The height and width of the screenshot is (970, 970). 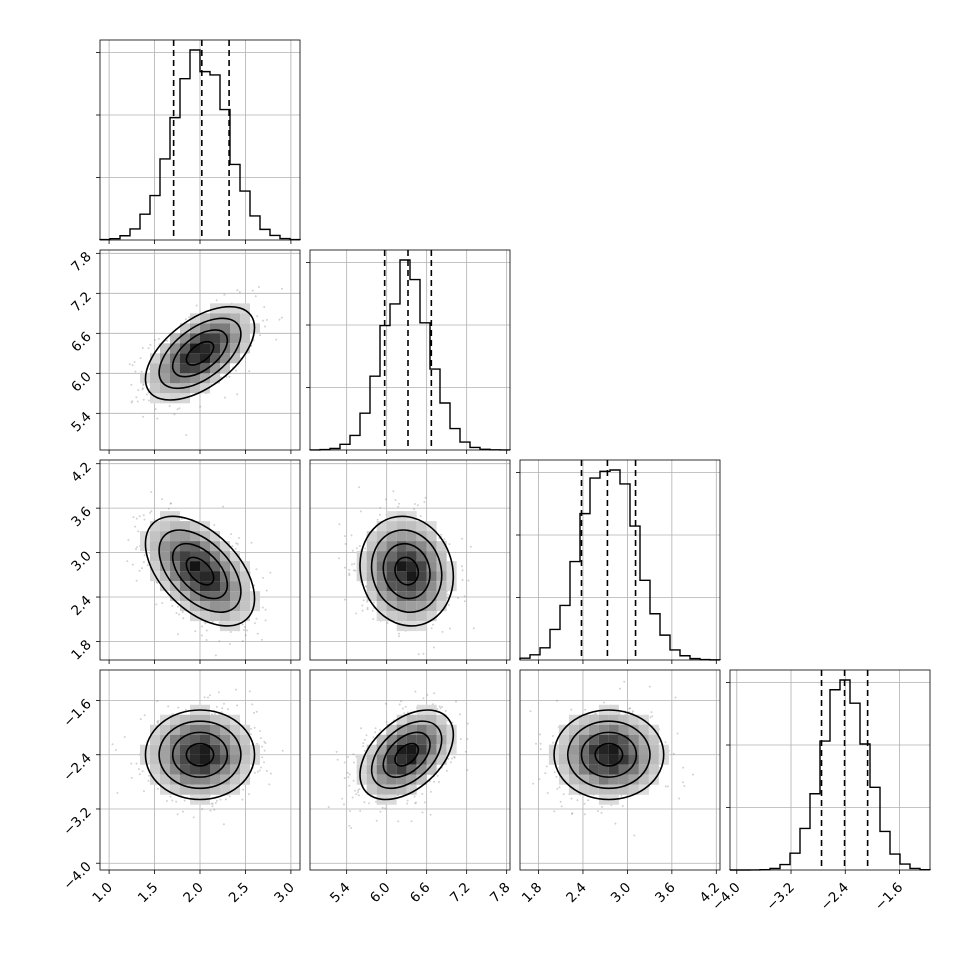 I want to click on x-tick-label: −3.2, so click(x=780, y=897).